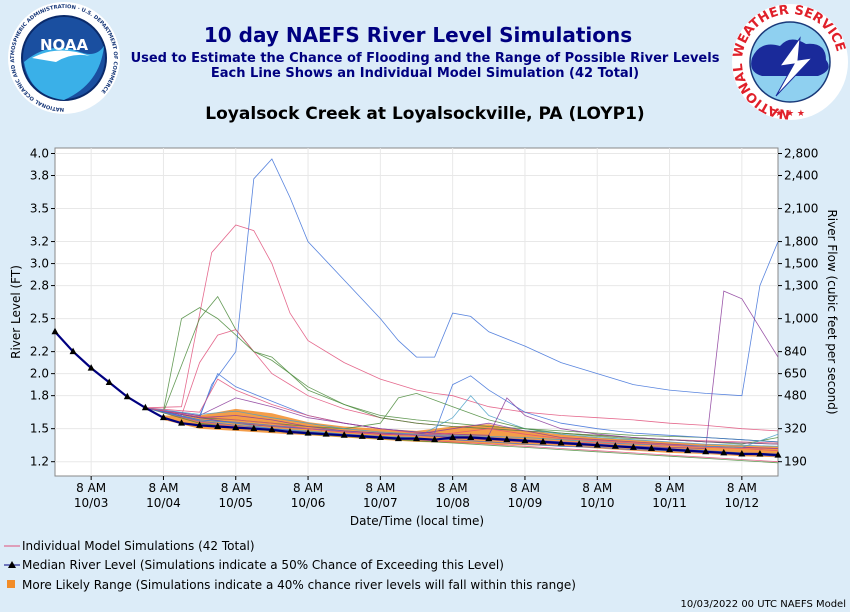 Image resolution: width=850 pixels, height=612 pixels. I want to click on y2-tick-label: 480, so click(795, 396).